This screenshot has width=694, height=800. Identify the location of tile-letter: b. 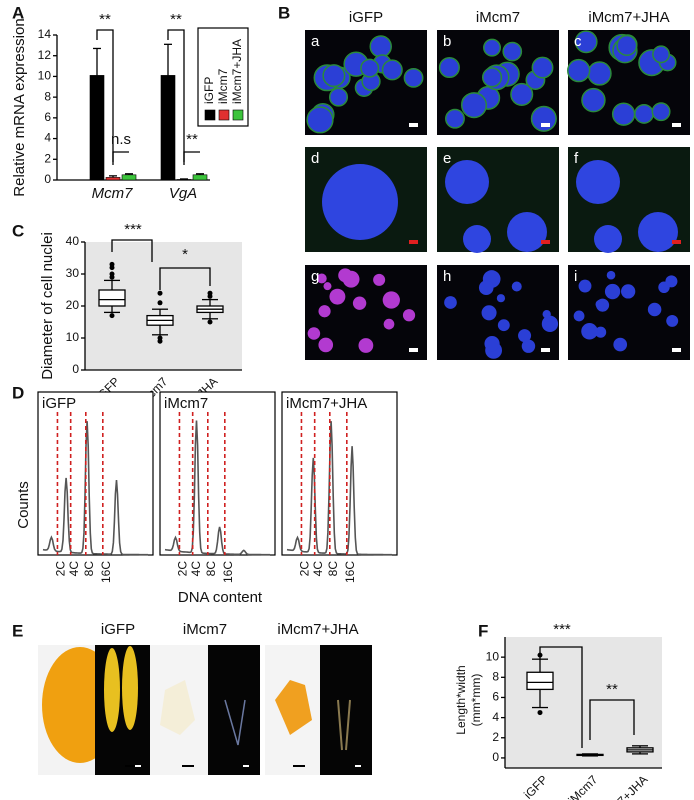
(447, 41).